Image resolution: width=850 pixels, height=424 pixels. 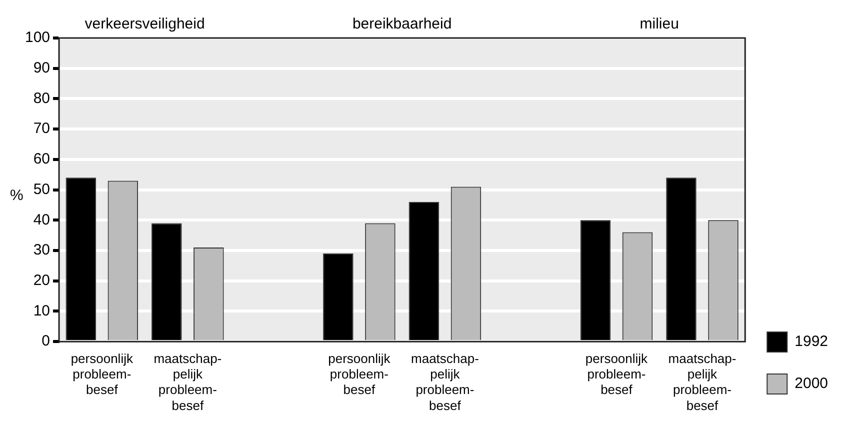 I want to click on y-tick-label: 0, so click(x=46, y=341).